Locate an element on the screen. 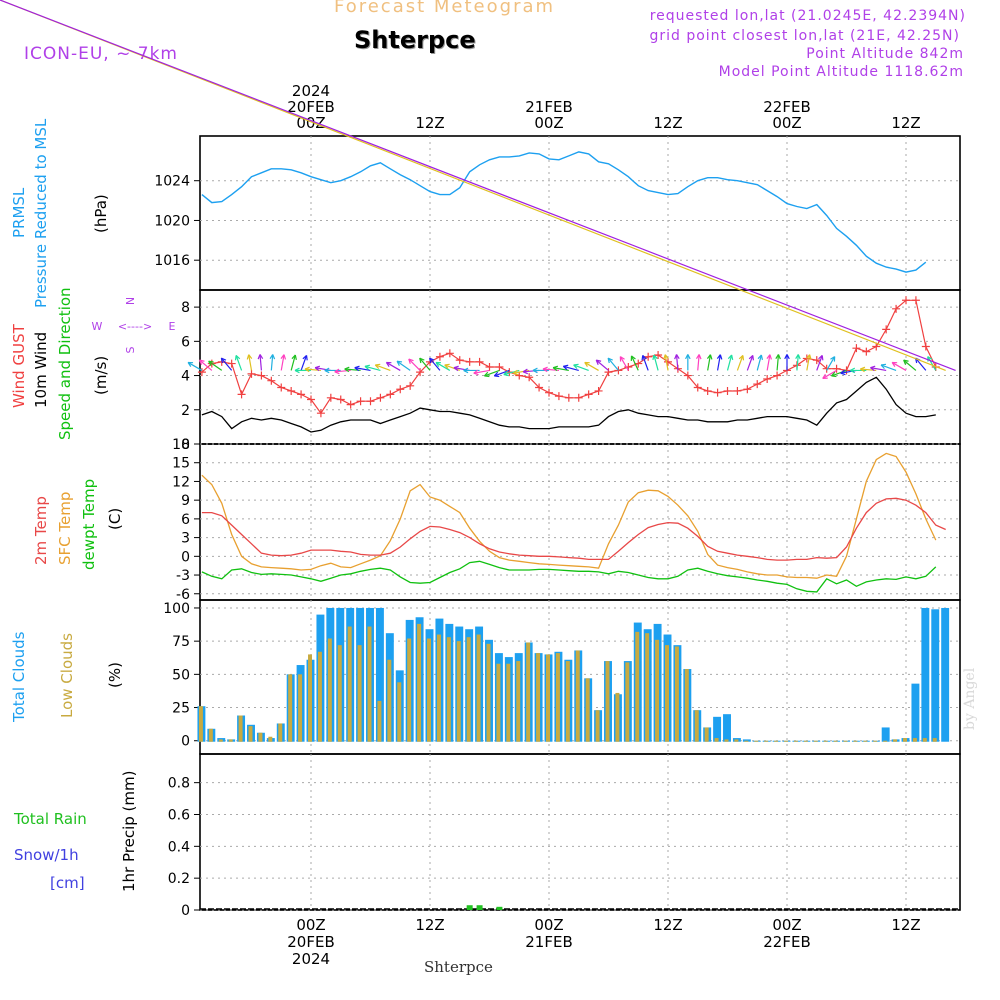 The image size is (1000, 1000). compass-w: W is located at coordinates (97, 326).